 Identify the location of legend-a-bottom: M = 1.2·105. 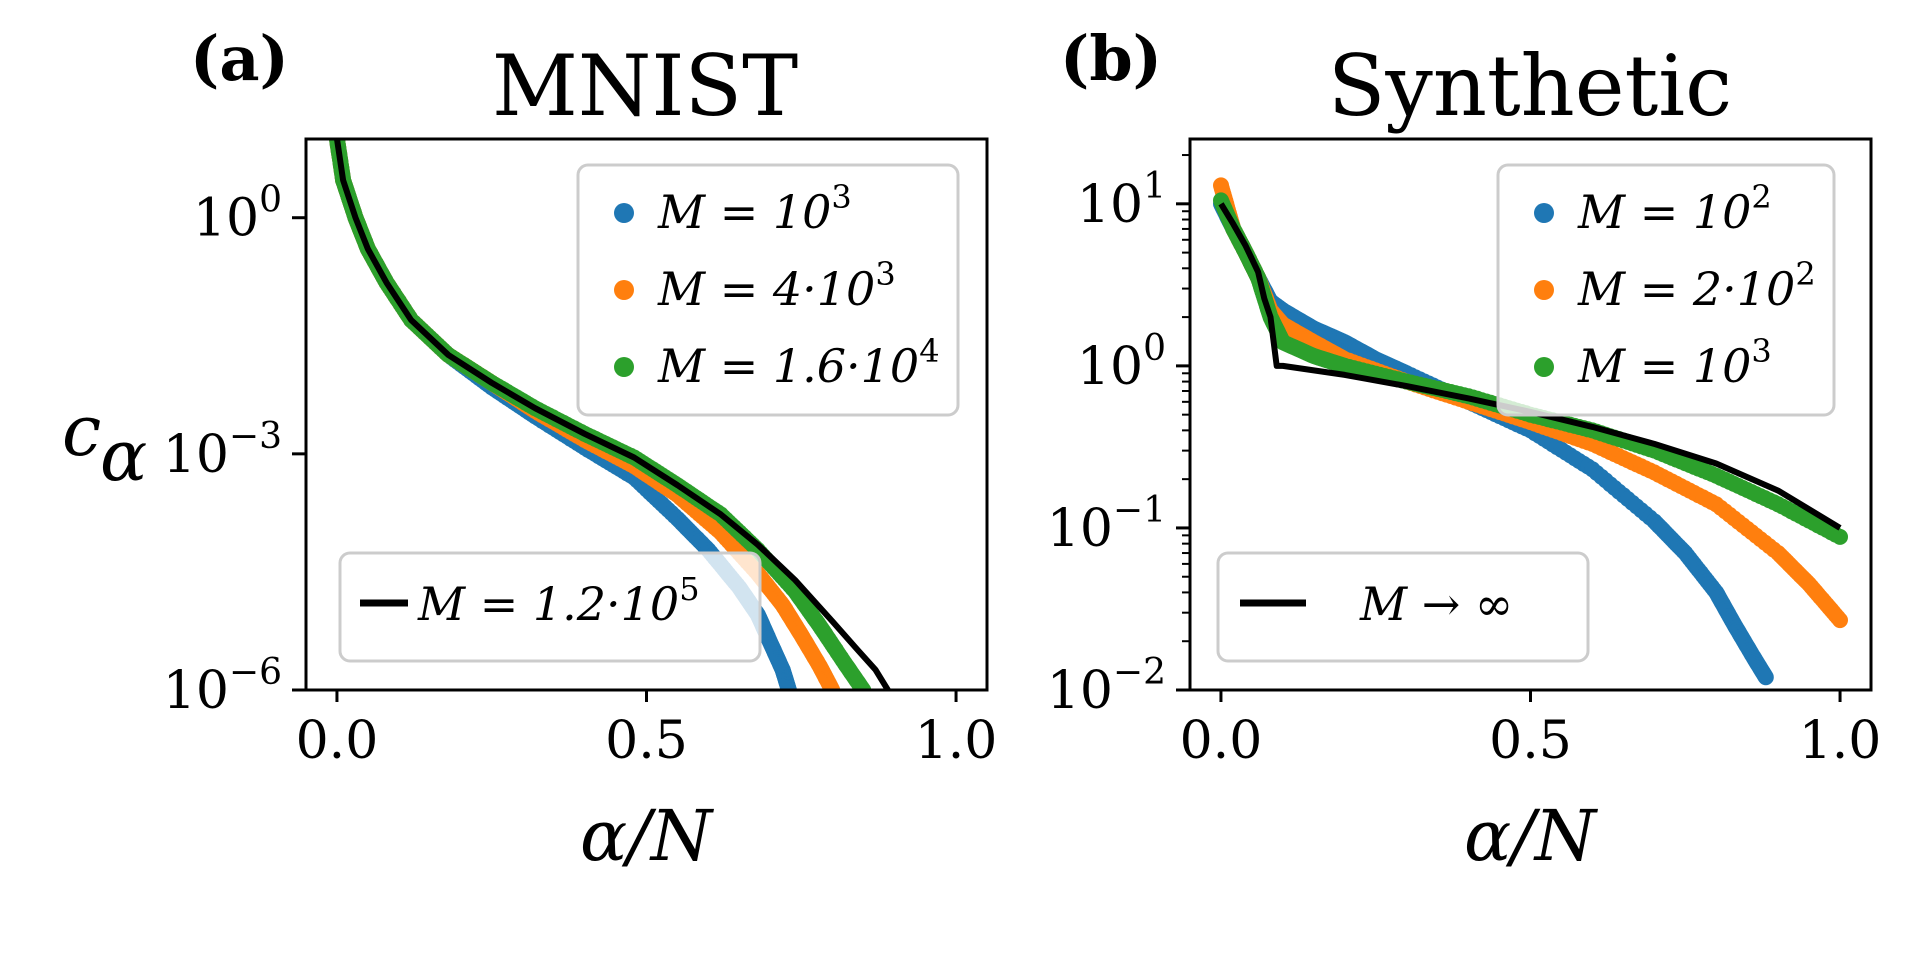
(550, 607).